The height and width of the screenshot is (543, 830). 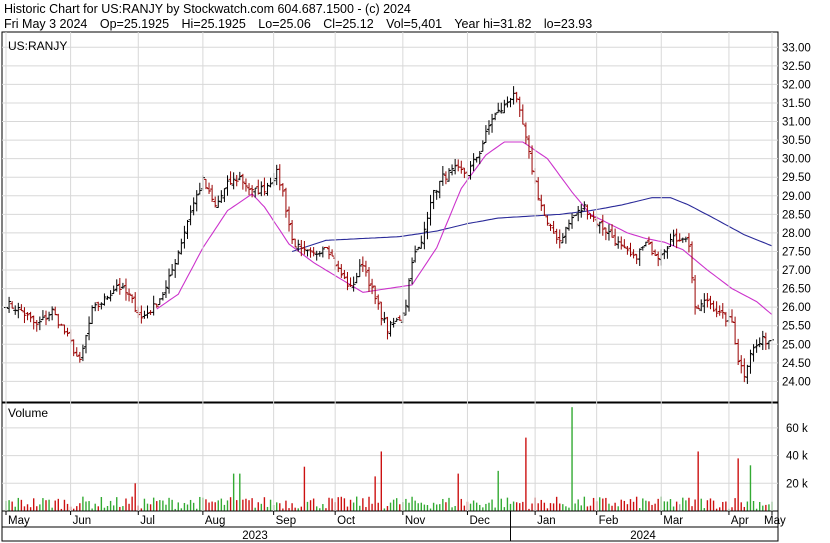 What do you see at coordinates (643, 536) in the screenshot?
I see `year-label: 2024` at bounding box center [643, 536].